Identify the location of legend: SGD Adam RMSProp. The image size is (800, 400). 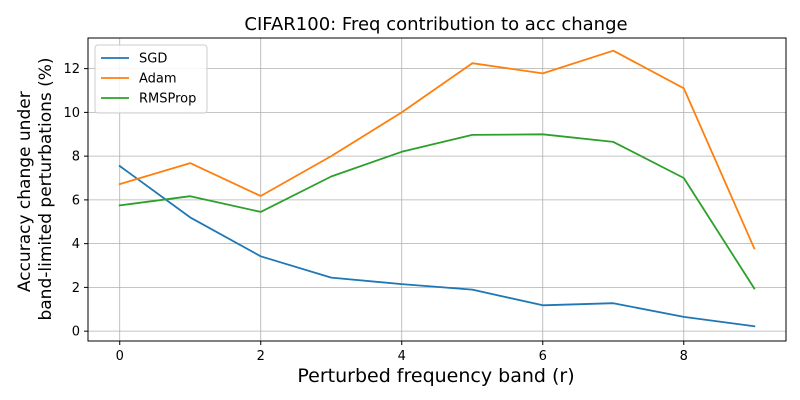
(151, 79).